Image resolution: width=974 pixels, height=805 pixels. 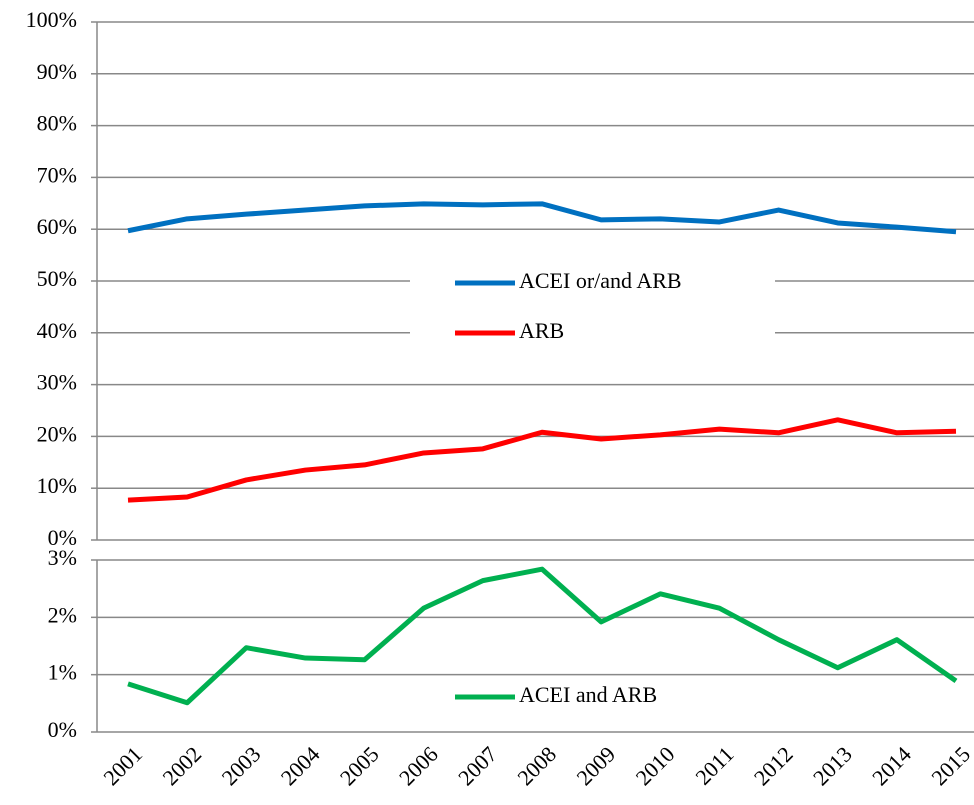 I want to click on y-tick-label: 30%, so click(x=57, y=382).